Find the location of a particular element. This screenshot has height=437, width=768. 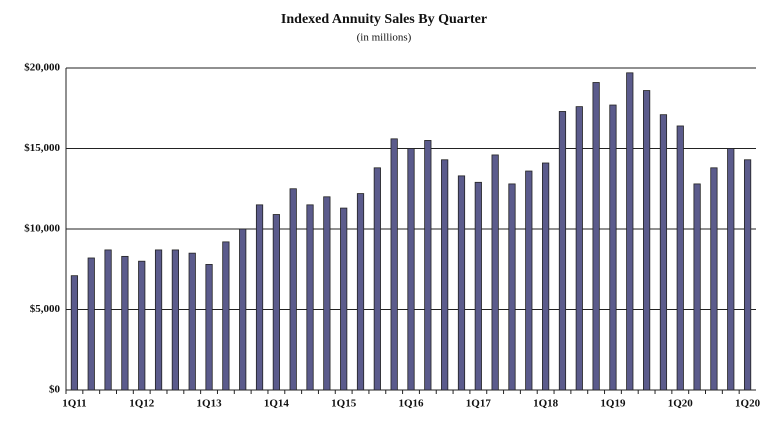

x-tick-label: 1Q12 is located at coordinates (142, 404).